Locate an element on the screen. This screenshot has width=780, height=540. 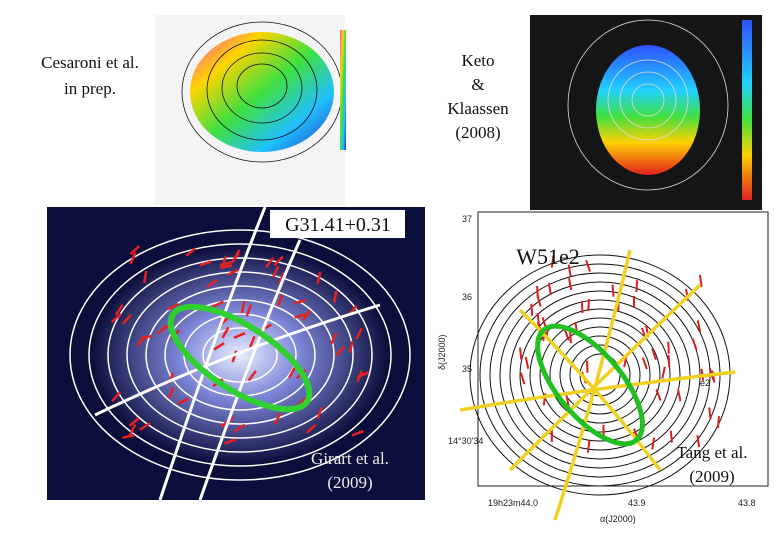
x-tick-label: 43.8 is located at coordinates (747, 503).